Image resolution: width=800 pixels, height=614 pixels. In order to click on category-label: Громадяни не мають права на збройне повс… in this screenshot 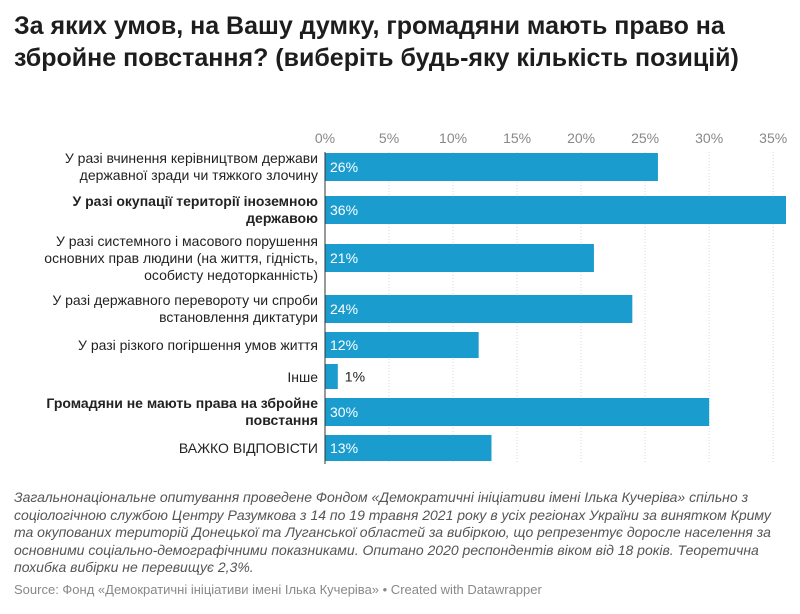, I will do `click(182, 411)`.